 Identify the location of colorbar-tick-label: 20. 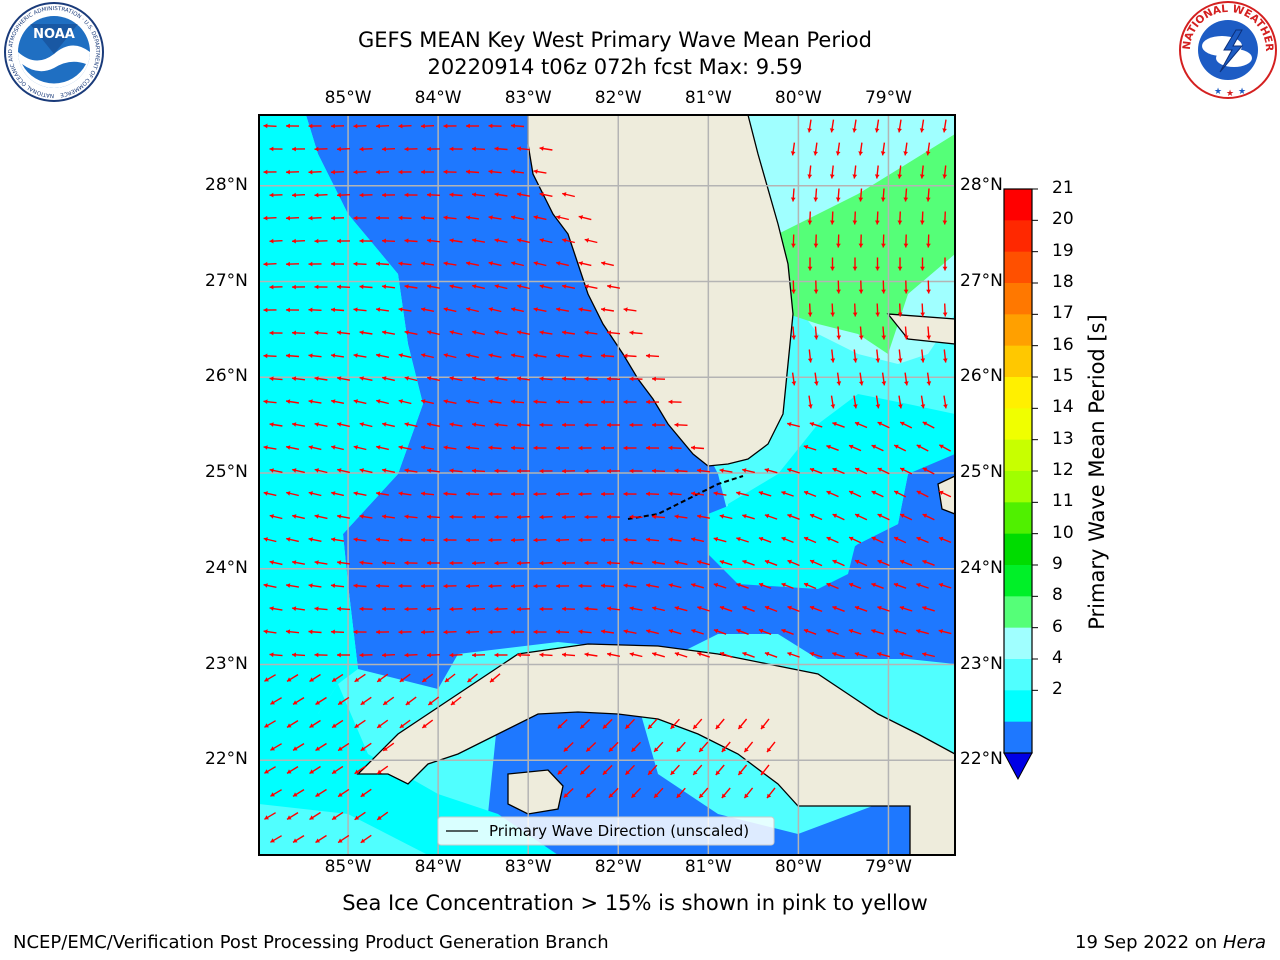
(1063, 219).